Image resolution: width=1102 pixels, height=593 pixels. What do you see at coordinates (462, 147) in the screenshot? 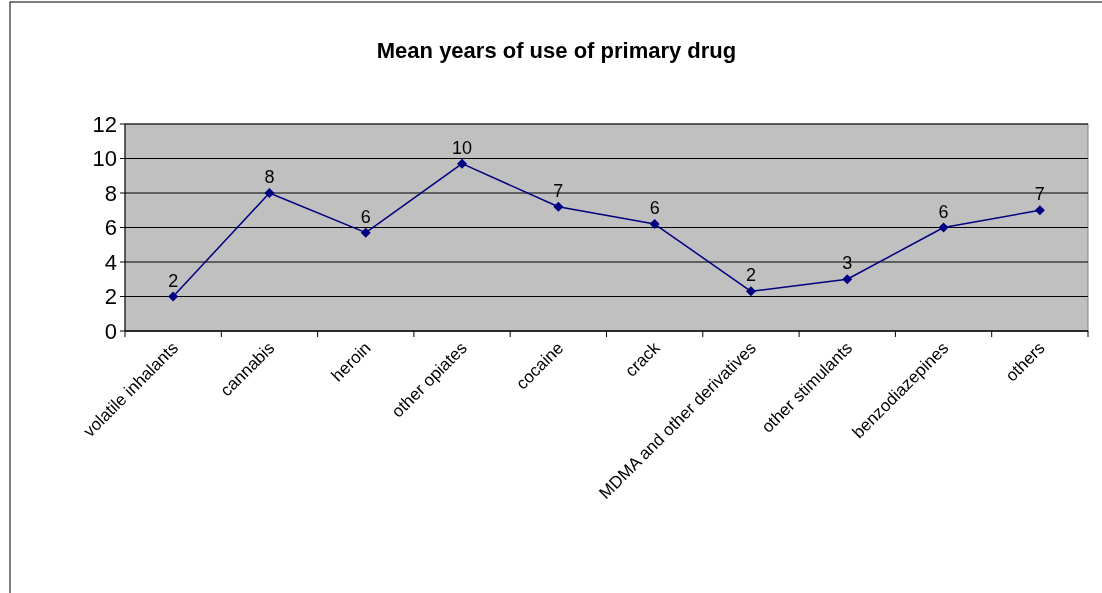
I see `data-label: 10` at bounding box center [462, 147].